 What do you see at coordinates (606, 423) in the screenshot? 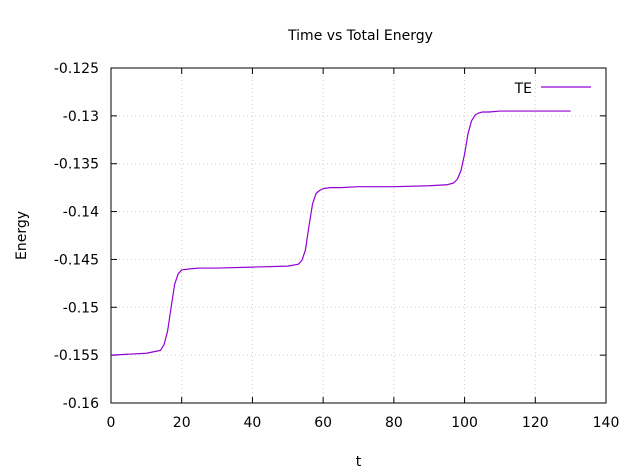
I see `x-tick-label: 140` at bounding box center [606, 423].